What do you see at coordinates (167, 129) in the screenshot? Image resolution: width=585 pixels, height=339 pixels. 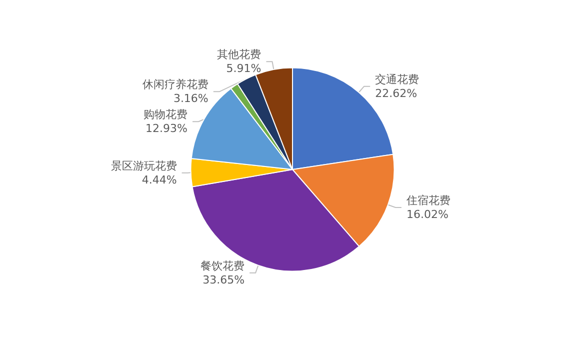 I see `data-label: 12.93%` at bounding box center [167, 129].